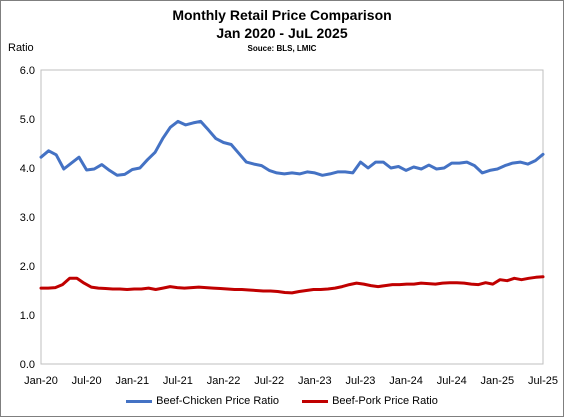 The width and height of the screenshot is (564, 417). Describe the element at coordinates (27, 267) in the screenshot. I see `y-tick-label: 2.0` at that location.